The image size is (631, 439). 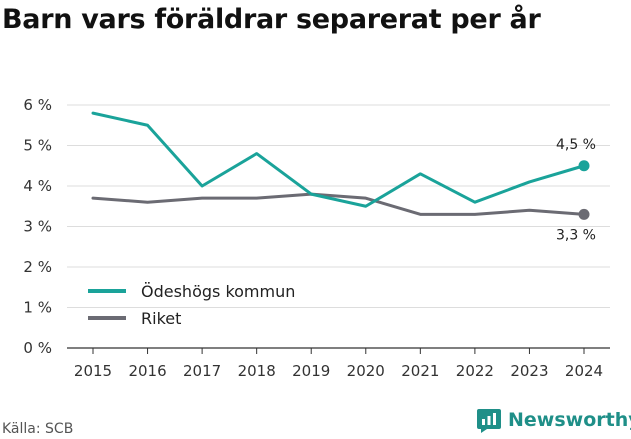 What do you see at coordinates (93, 371) in the screenshot?
I see `x-tick-label: 2015` at bounding box center [93, 371].